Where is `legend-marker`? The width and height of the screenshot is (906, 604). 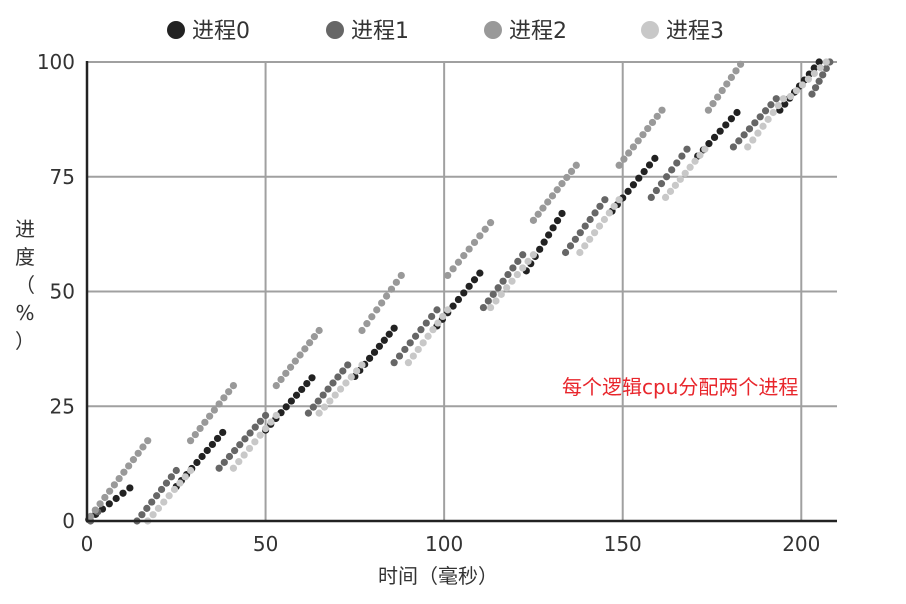
legend-marker is located at coordinates (493, 30).